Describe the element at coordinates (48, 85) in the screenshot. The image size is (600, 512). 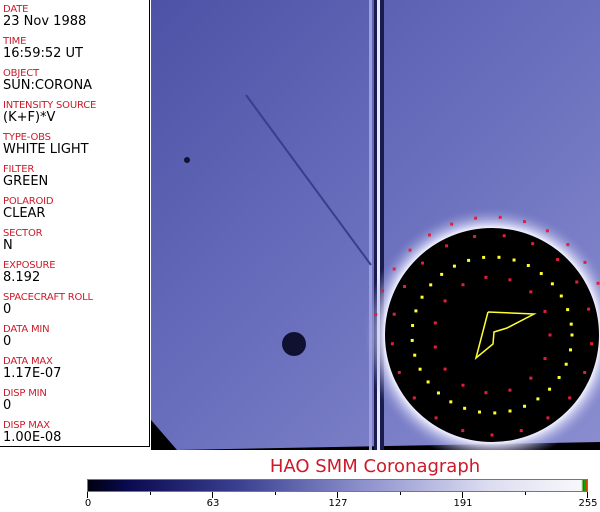
I see `field-value: SUN:CORONA` at that location.